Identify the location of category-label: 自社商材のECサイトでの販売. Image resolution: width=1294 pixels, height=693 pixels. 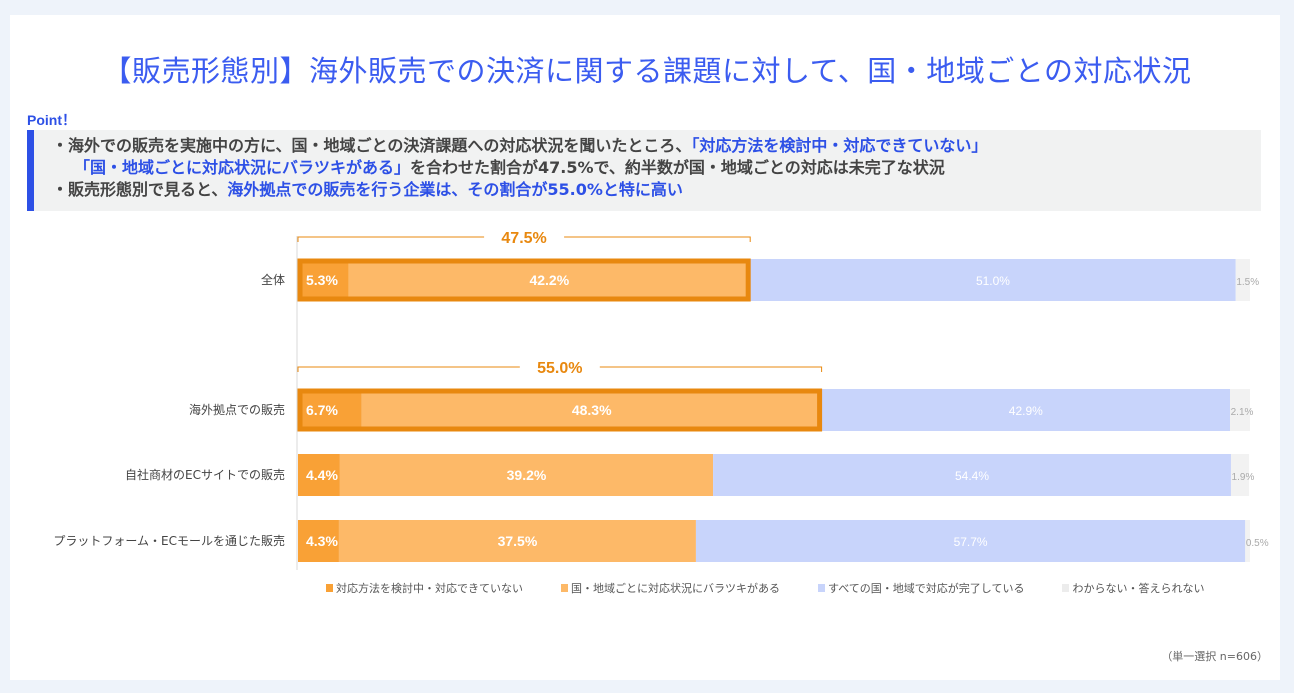
(205, 474).